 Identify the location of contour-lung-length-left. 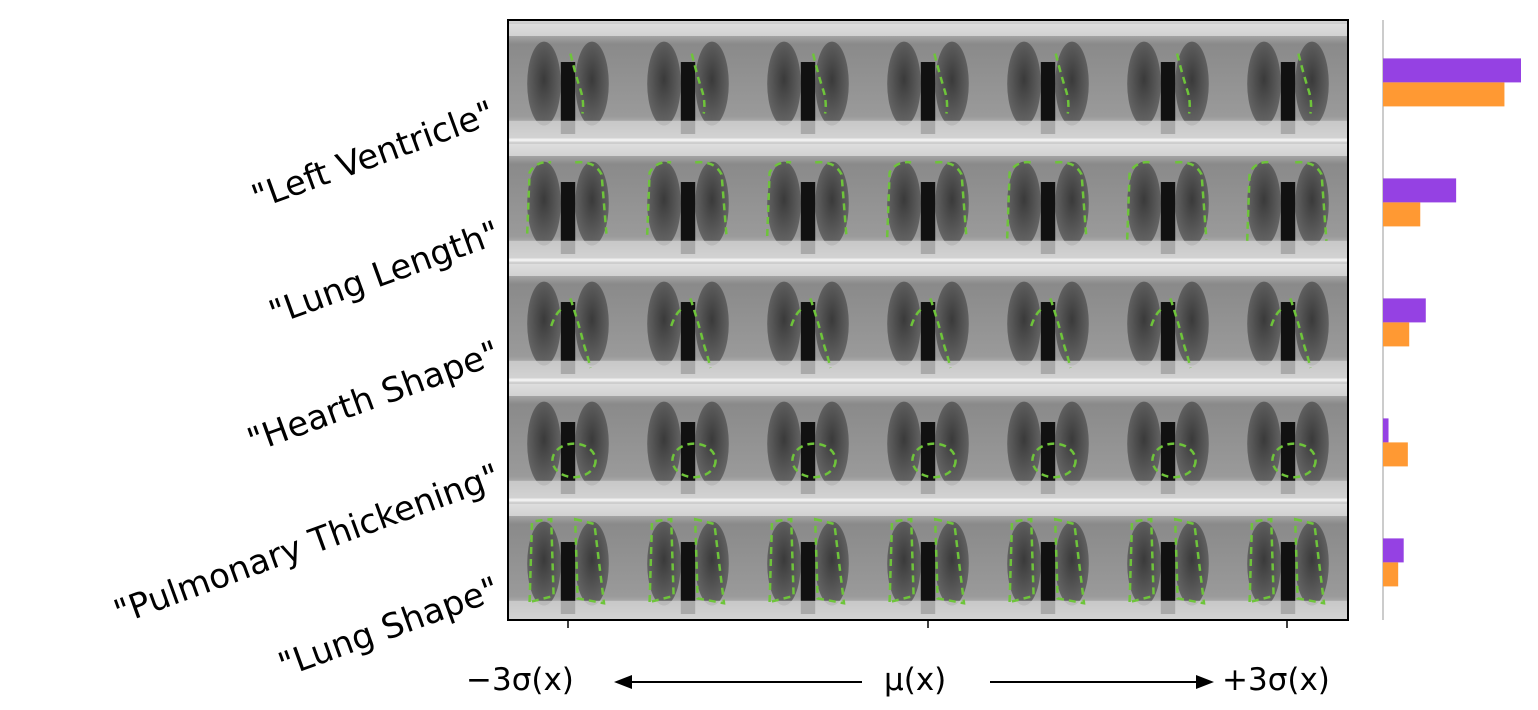
(778, 198).